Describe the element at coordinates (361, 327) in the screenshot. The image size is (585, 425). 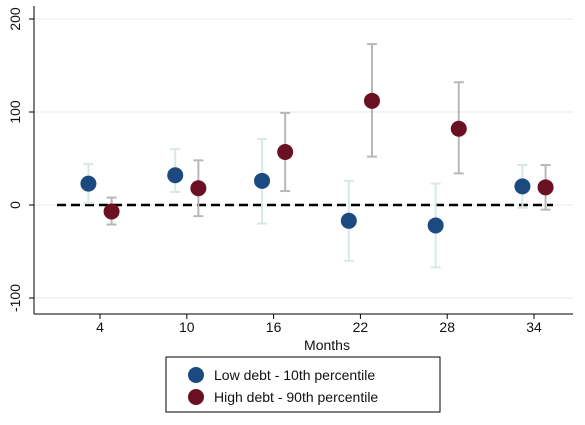
I see `x-tick-label: 22` at that location.